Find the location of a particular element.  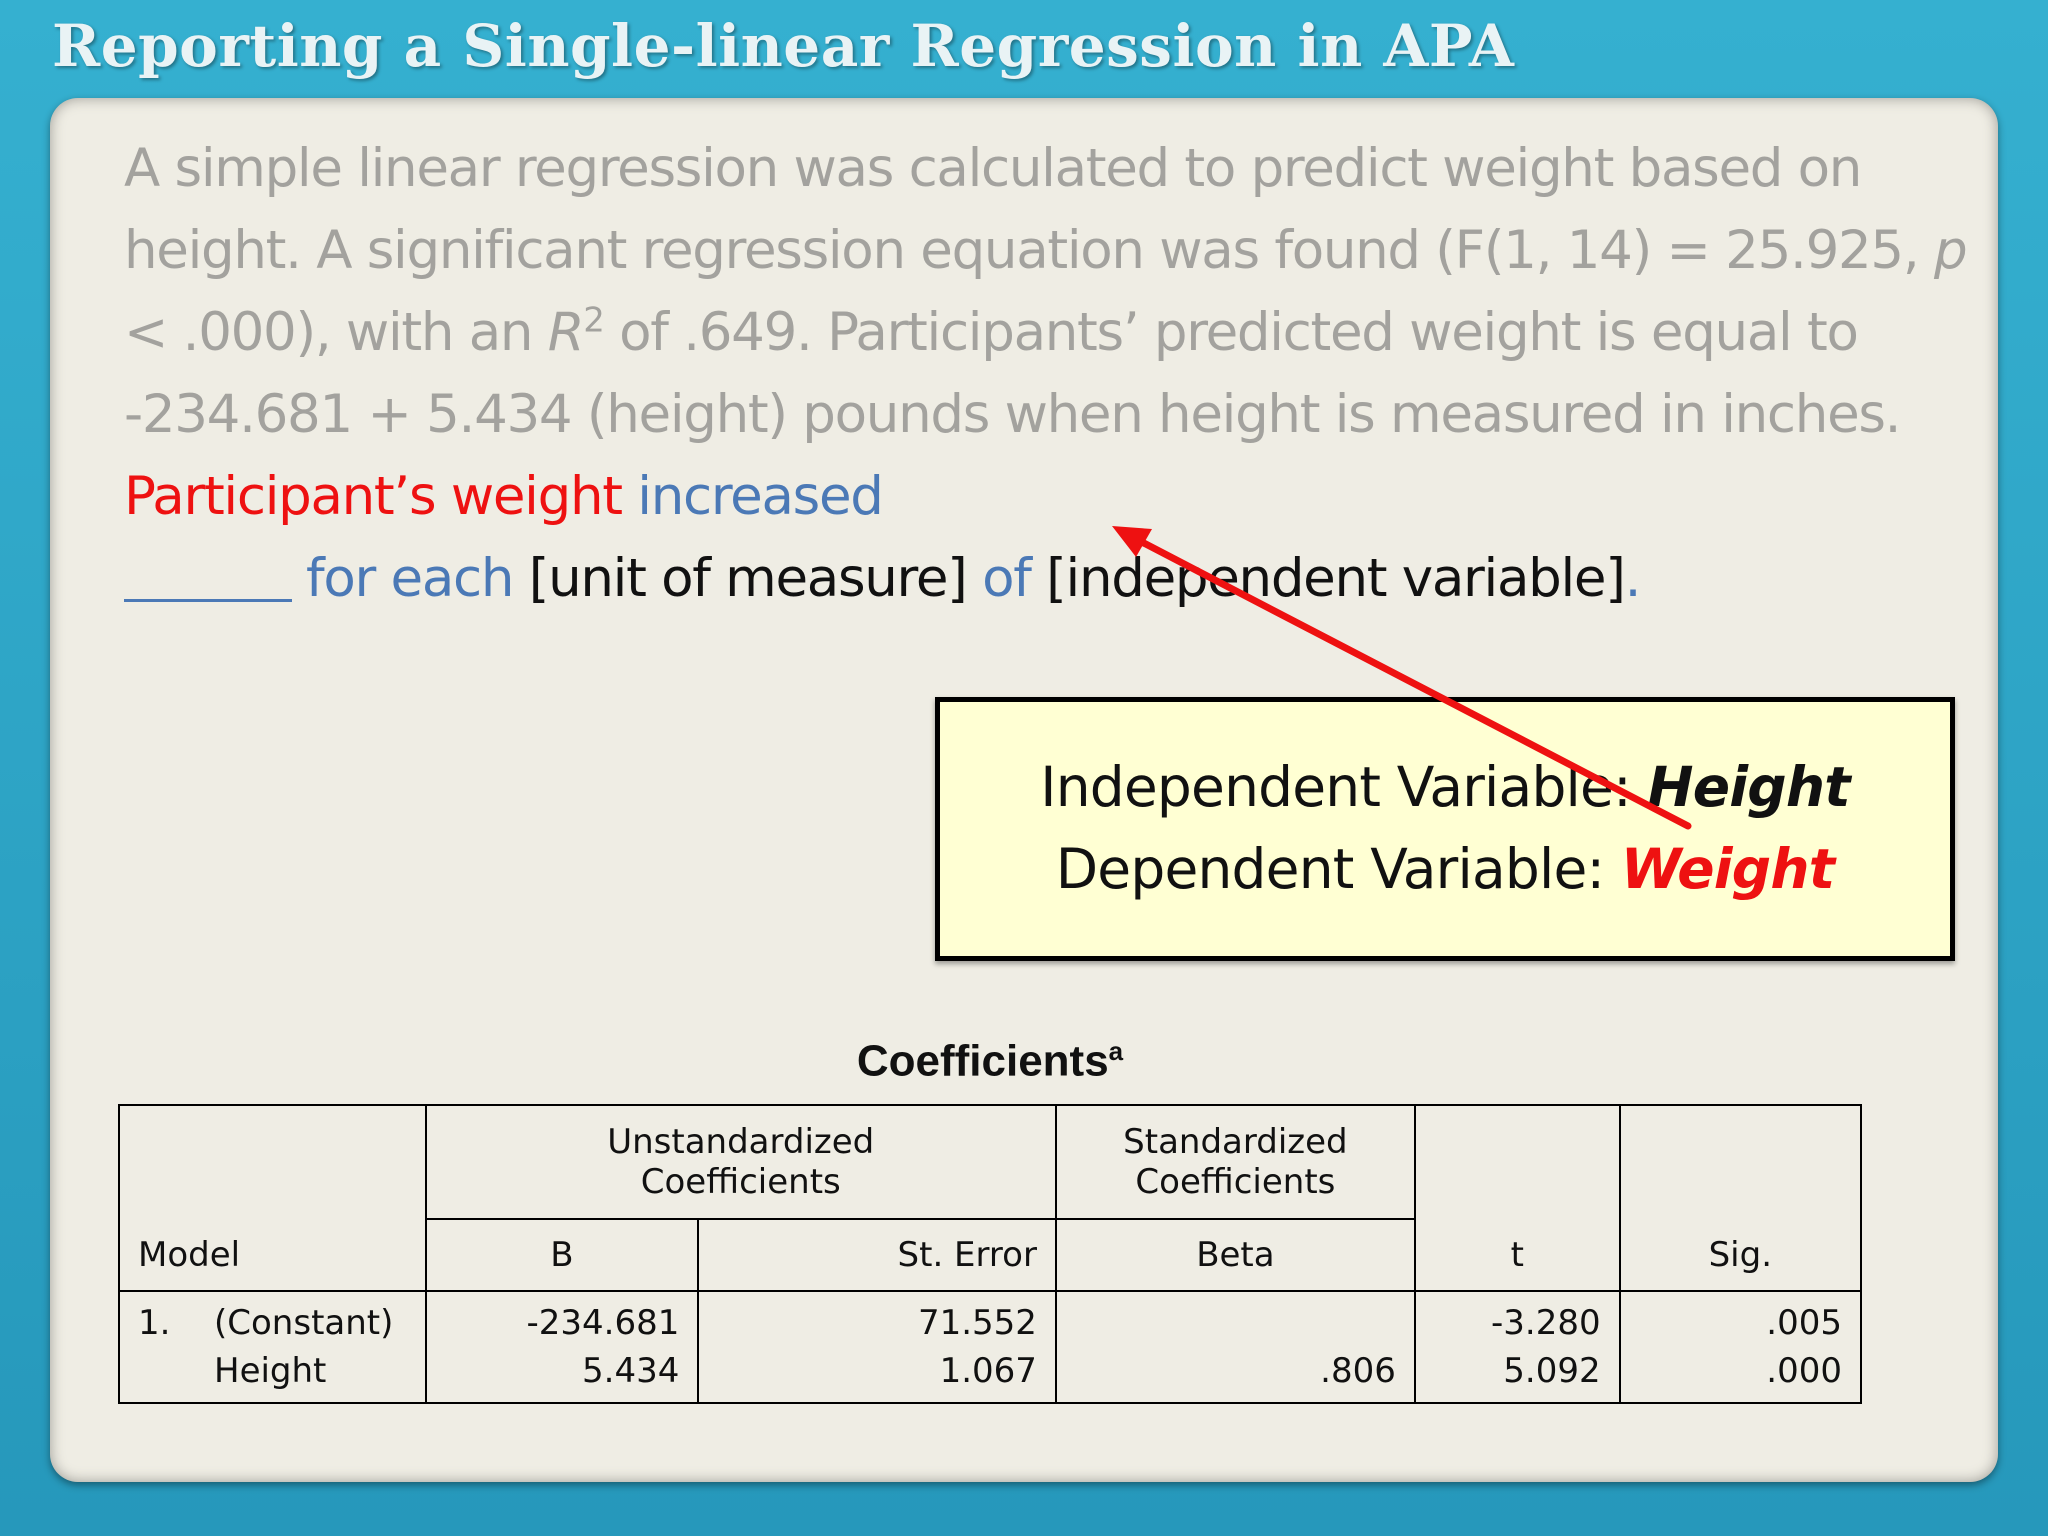

header-beta: Beta is located at coordinates (1235, 1255).